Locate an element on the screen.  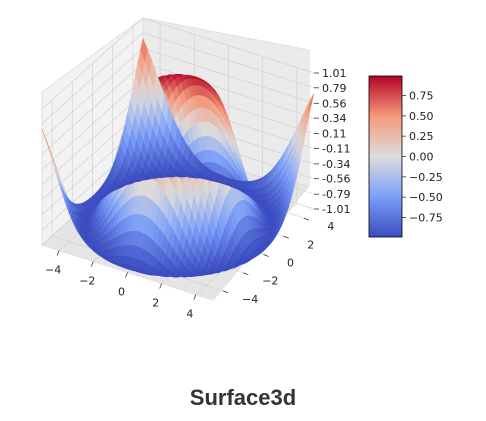
colorbar-tick: 0.25 is located at coordinates (418, 136).